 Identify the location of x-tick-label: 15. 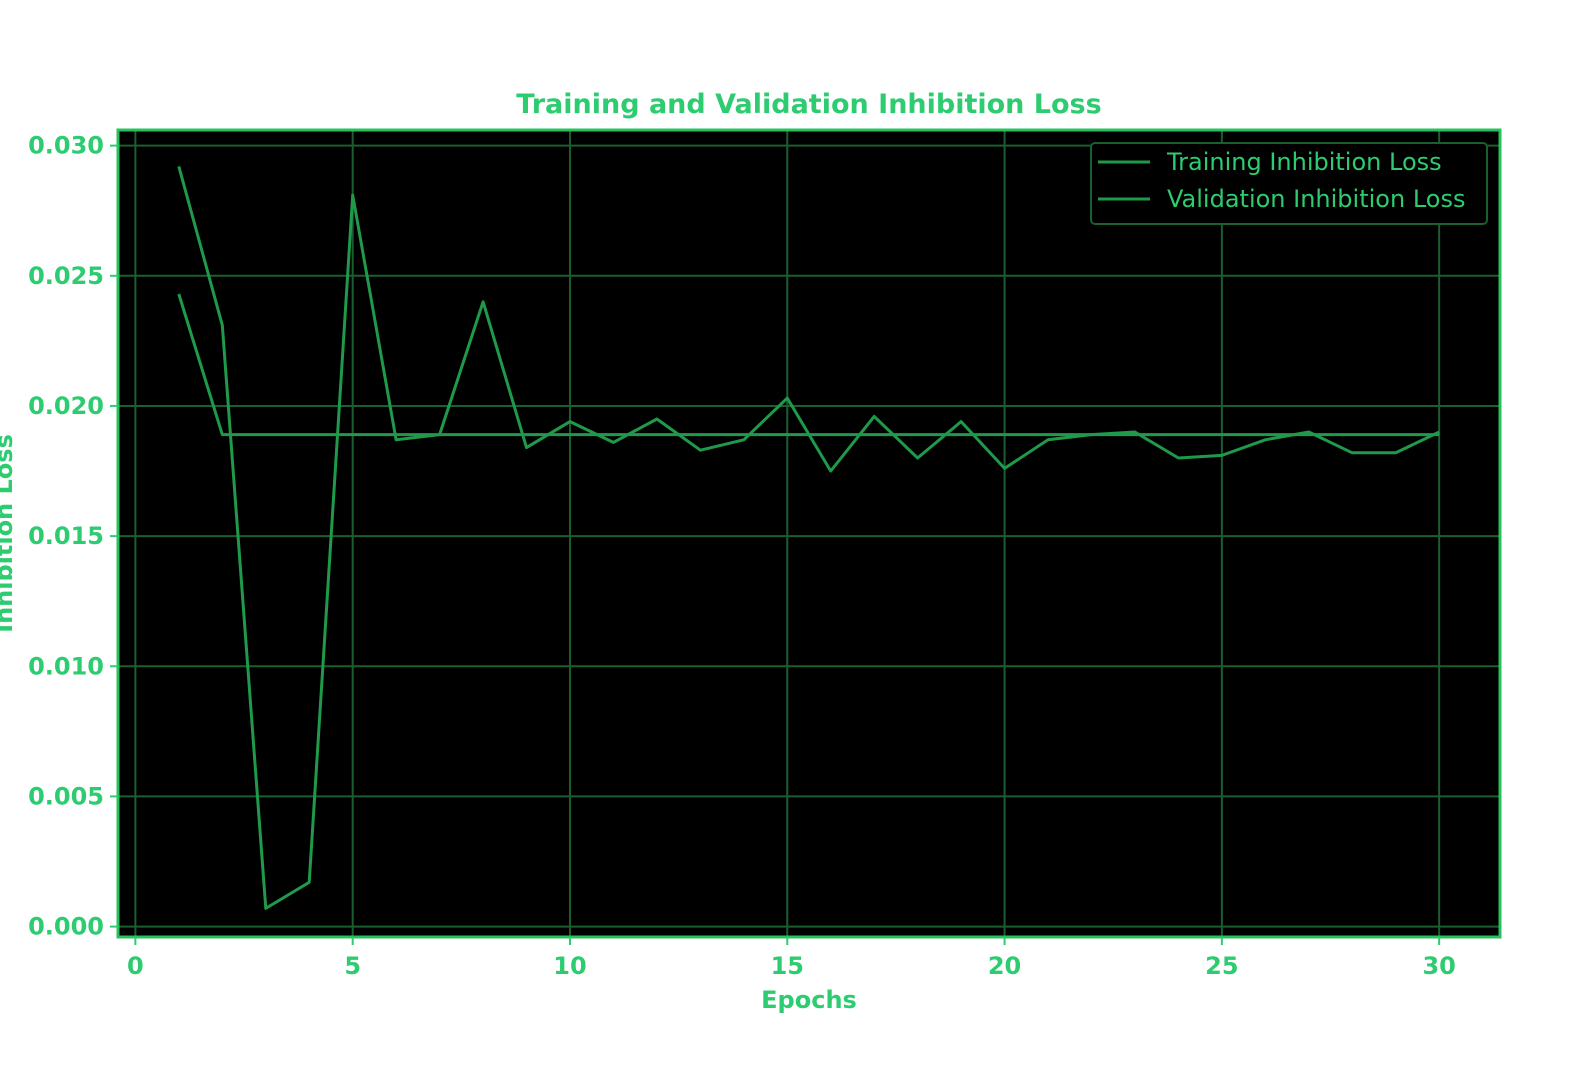
(787, 966).